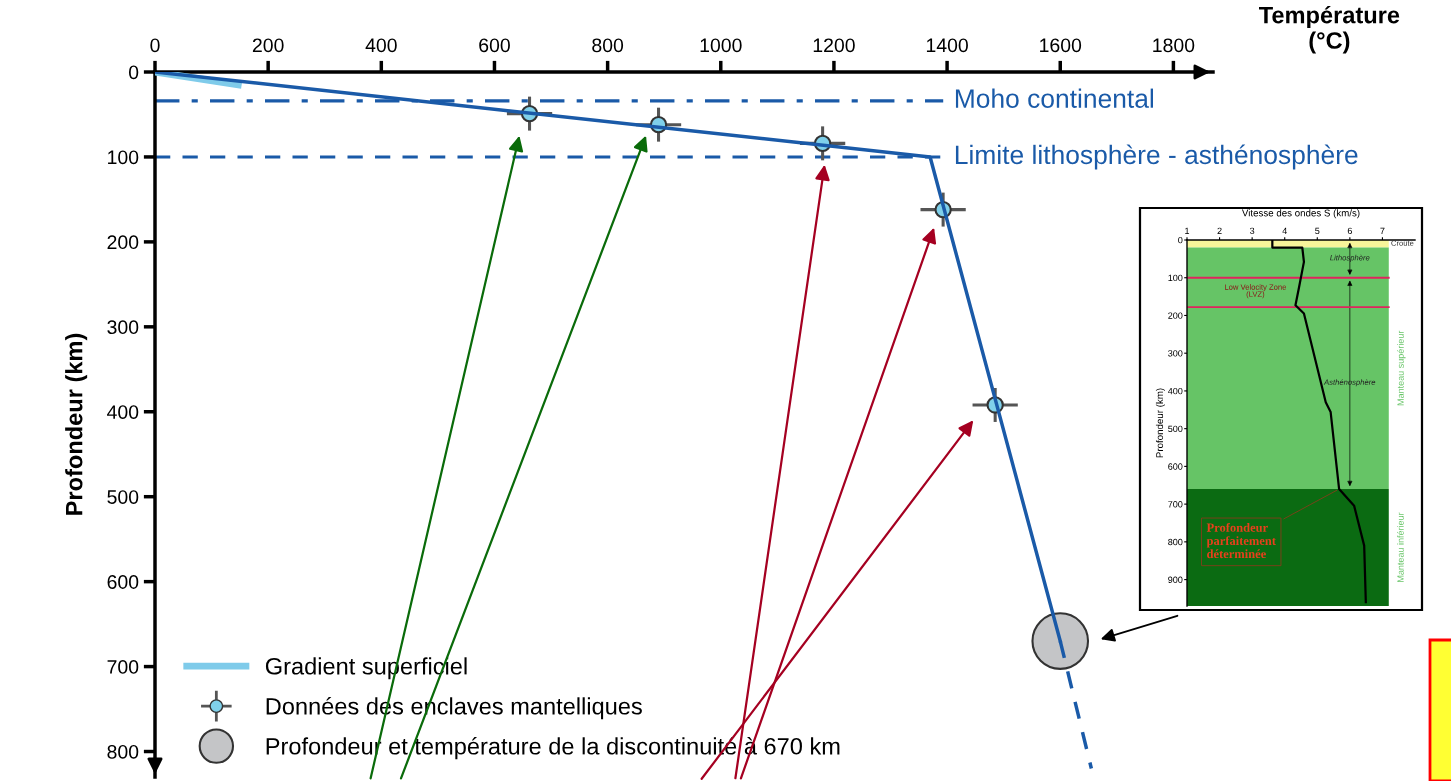 This screenshot has width=1451, height=781. I want to click on x-tick-label: 1600, so click(1061, 45).